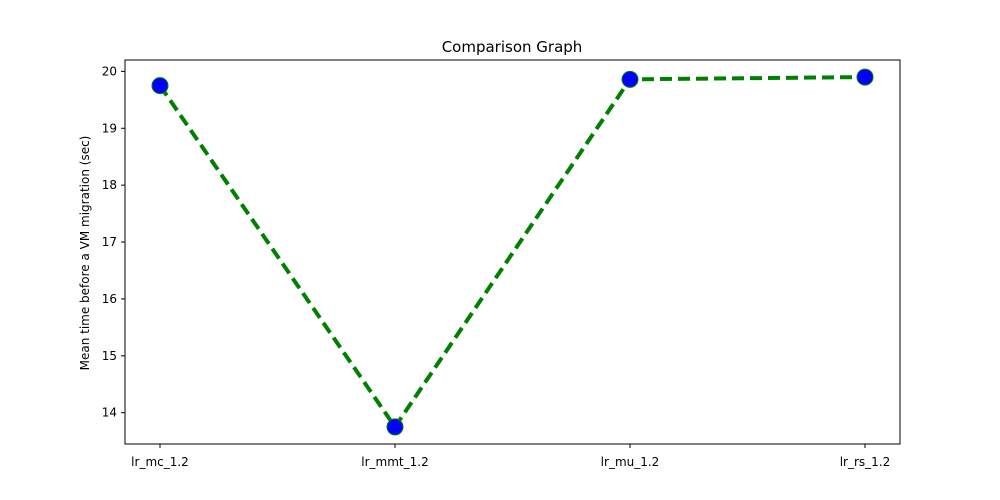  What do you see at coordinates (109, 128) in the screenshot?
I see `y-tick-label: 19` at bounding box center [109, 128].